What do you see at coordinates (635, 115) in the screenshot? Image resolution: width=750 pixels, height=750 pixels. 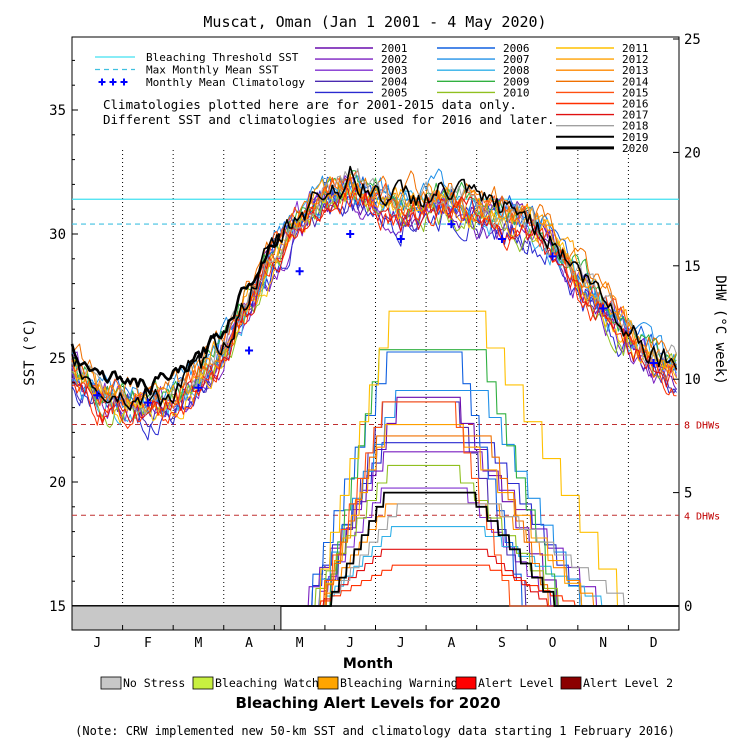 I see `year-legend-label: 2017` at bounding box center [635, 115].